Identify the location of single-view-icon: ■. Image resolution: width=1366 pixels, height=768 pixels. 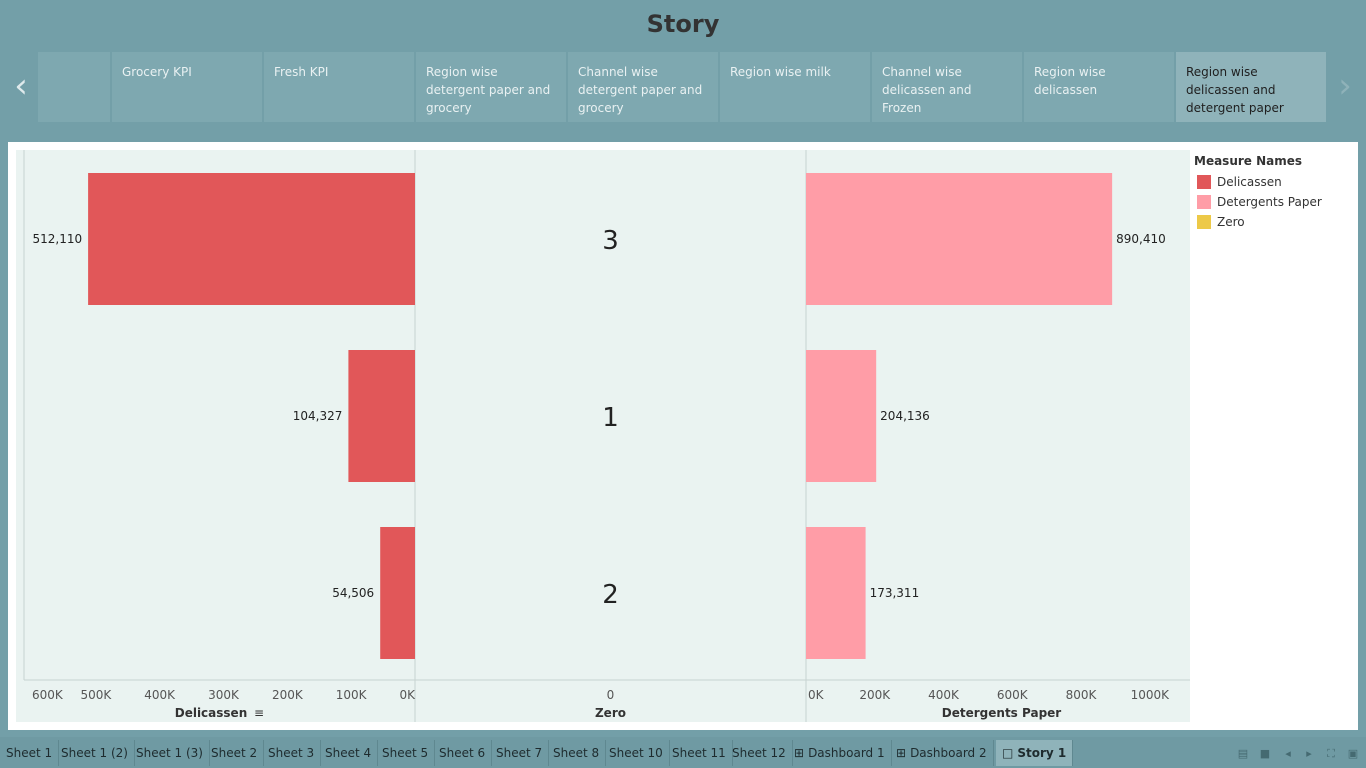
(1265, 753).